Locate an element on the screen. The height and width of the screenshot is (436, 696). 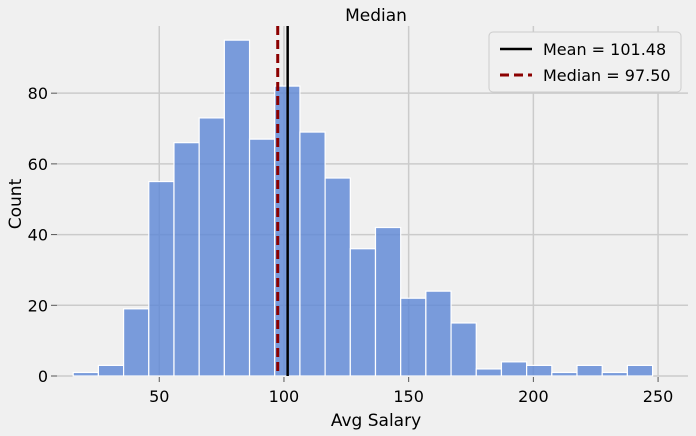
y-tick-label: 20 is located at coordinates (38, 305).